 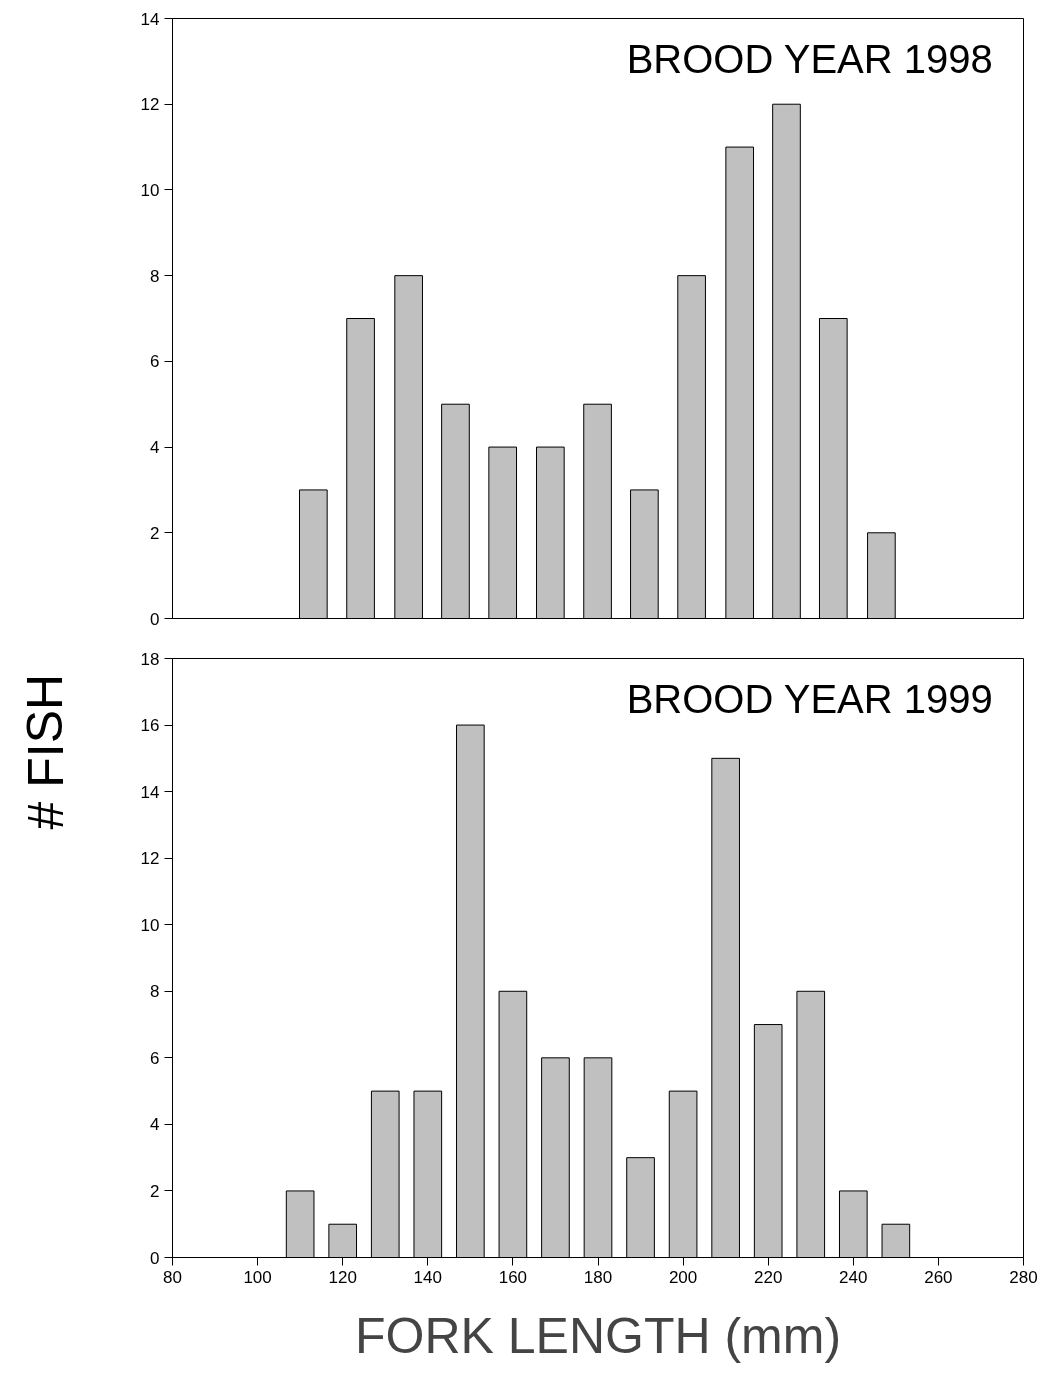 I want to click on y-axis-title: # FISH, so click(x=45, y=751).